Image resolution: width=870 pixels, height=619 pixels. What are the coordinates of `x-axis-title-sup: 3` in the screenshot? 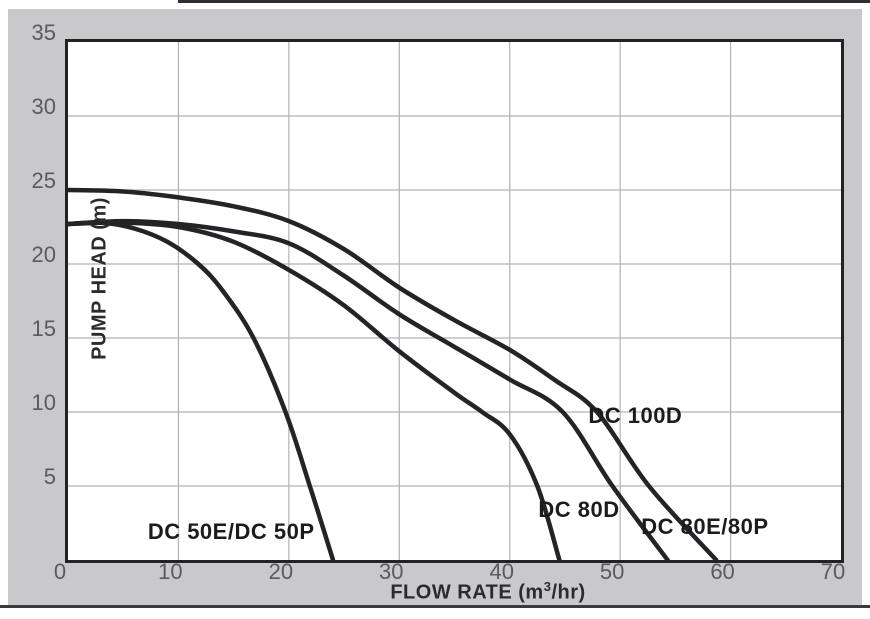 It's located at (547, 586).